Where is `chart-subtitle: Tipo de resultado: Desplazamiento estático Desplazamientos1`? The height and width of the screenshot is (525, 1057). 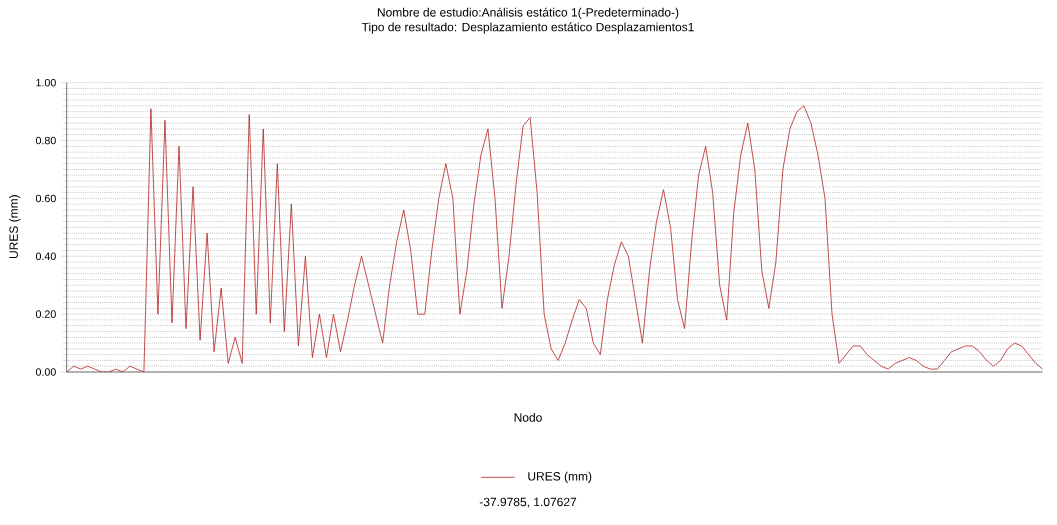 chart-subtitle: Tipo de resultado: Desplazamiento estático Desplazamientos1 is located at coordinates (527, 28).